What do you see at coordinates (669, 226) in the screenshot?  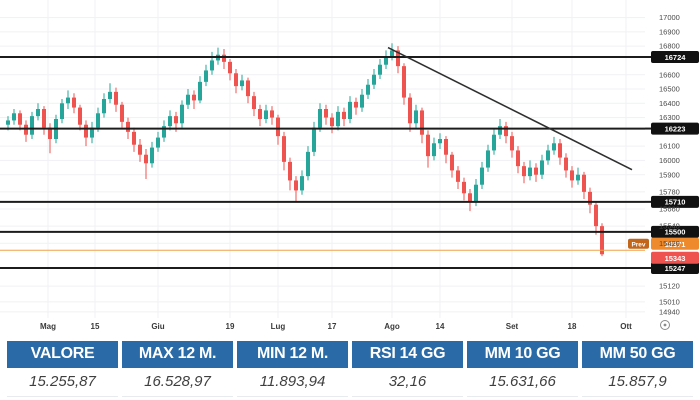 I see `y-axis-tick-label: 15540` at bounding box center [669, 226].